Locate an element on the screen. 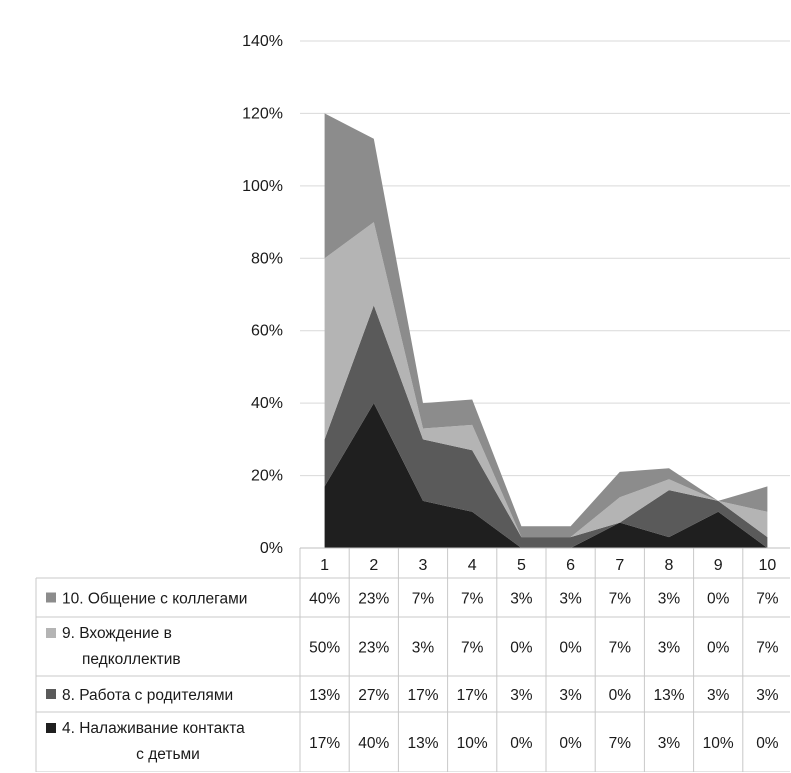 This screenshot has height=773, width=791. series-label: 10. Общение с коллегами is located at coordinates (154, 599).